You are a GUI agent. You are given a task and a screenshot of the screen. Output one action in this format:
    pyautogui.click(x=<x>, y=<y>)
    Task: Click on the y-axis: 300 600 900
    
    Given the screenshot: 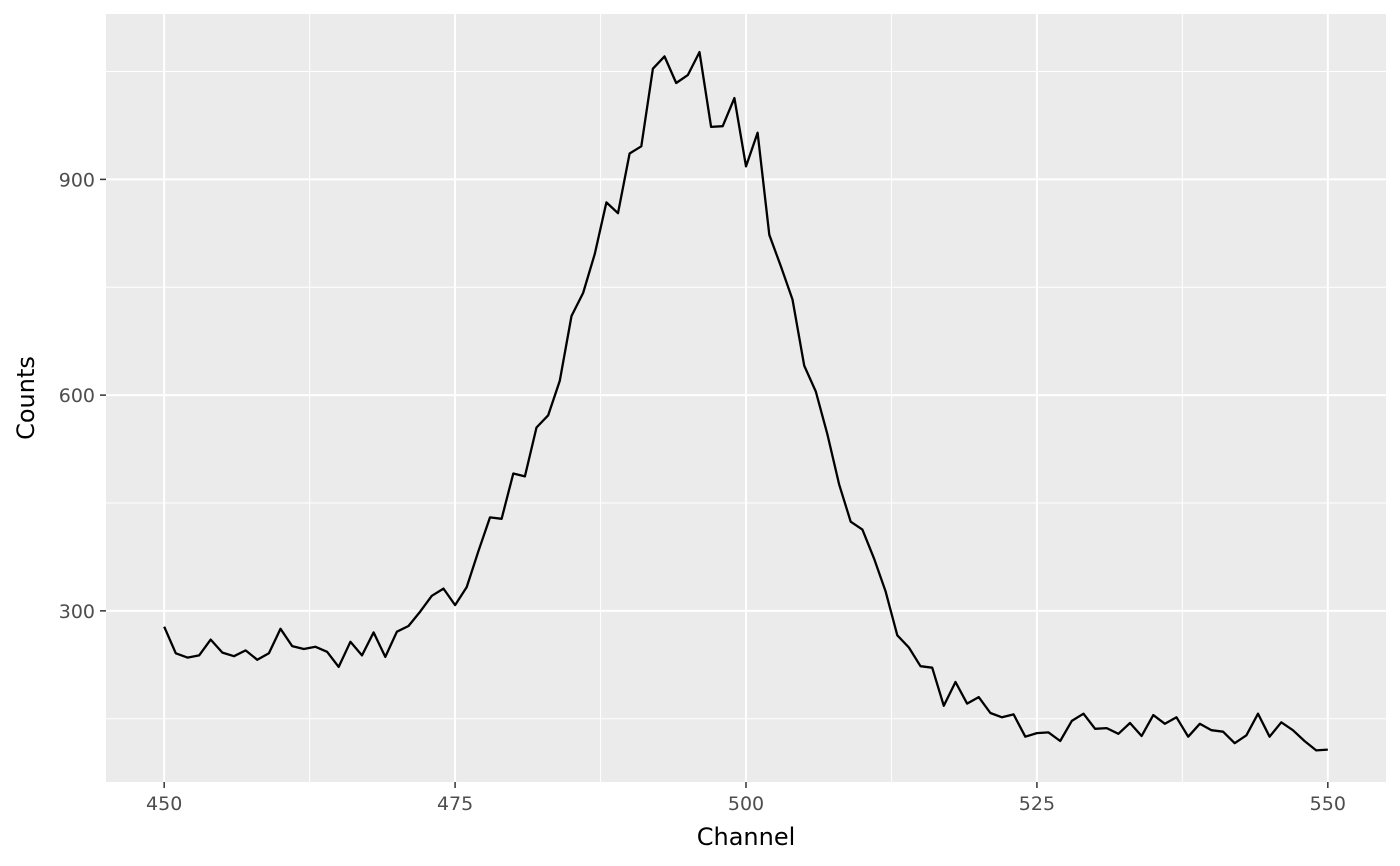 What is the action you would take?
    pyautogui.click(x=82, y=396)
    